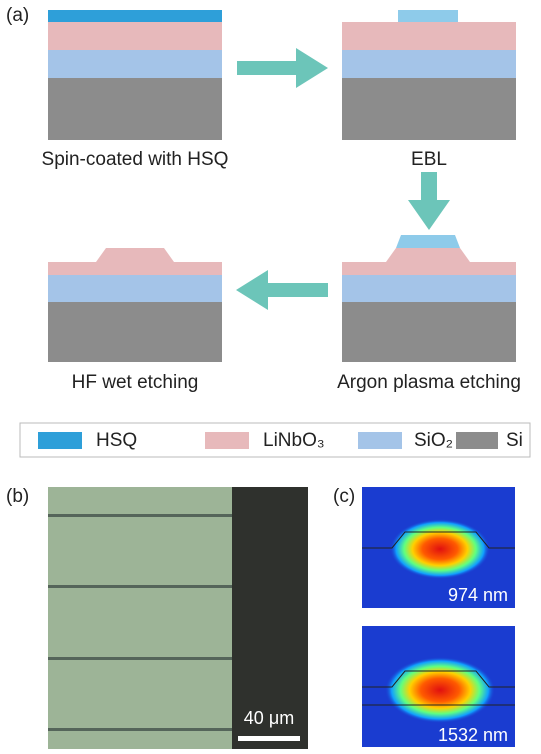 This screenshot has height=754, width=541. What do you see at coordinates (429, 75) in the screenshot?
I see `stack-ebl` at bounding box center [429, 75].